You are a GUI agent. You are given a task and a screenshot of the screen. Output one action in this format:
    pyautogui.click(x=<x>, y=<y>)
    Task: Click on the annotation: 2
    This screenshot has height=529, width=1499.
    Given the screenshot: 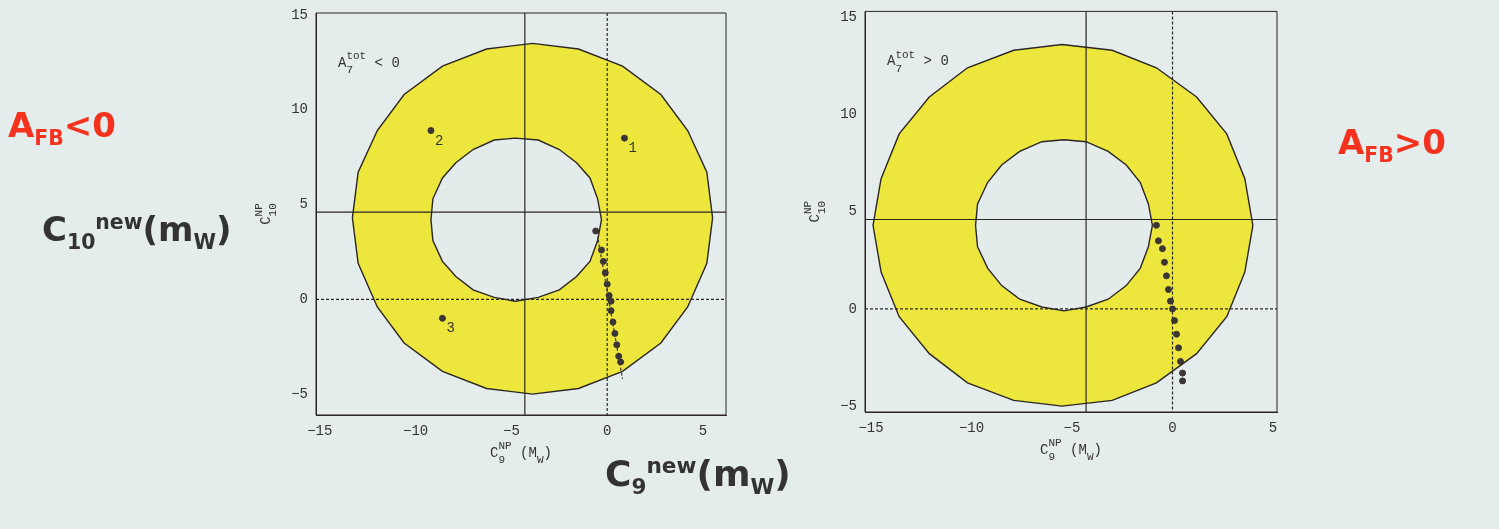 What is the action you would take?
    pyautogui.click(x=439, y=140)
    